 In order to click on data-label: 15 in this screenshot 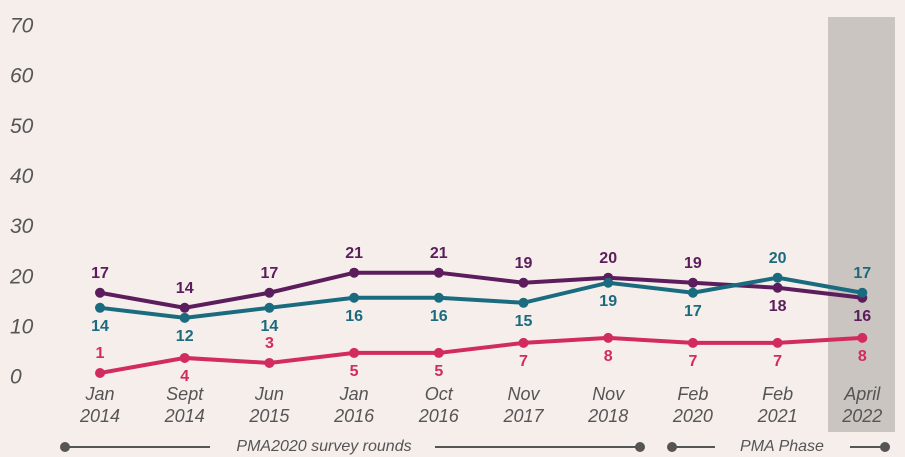, I will do `click(524, 321)`.